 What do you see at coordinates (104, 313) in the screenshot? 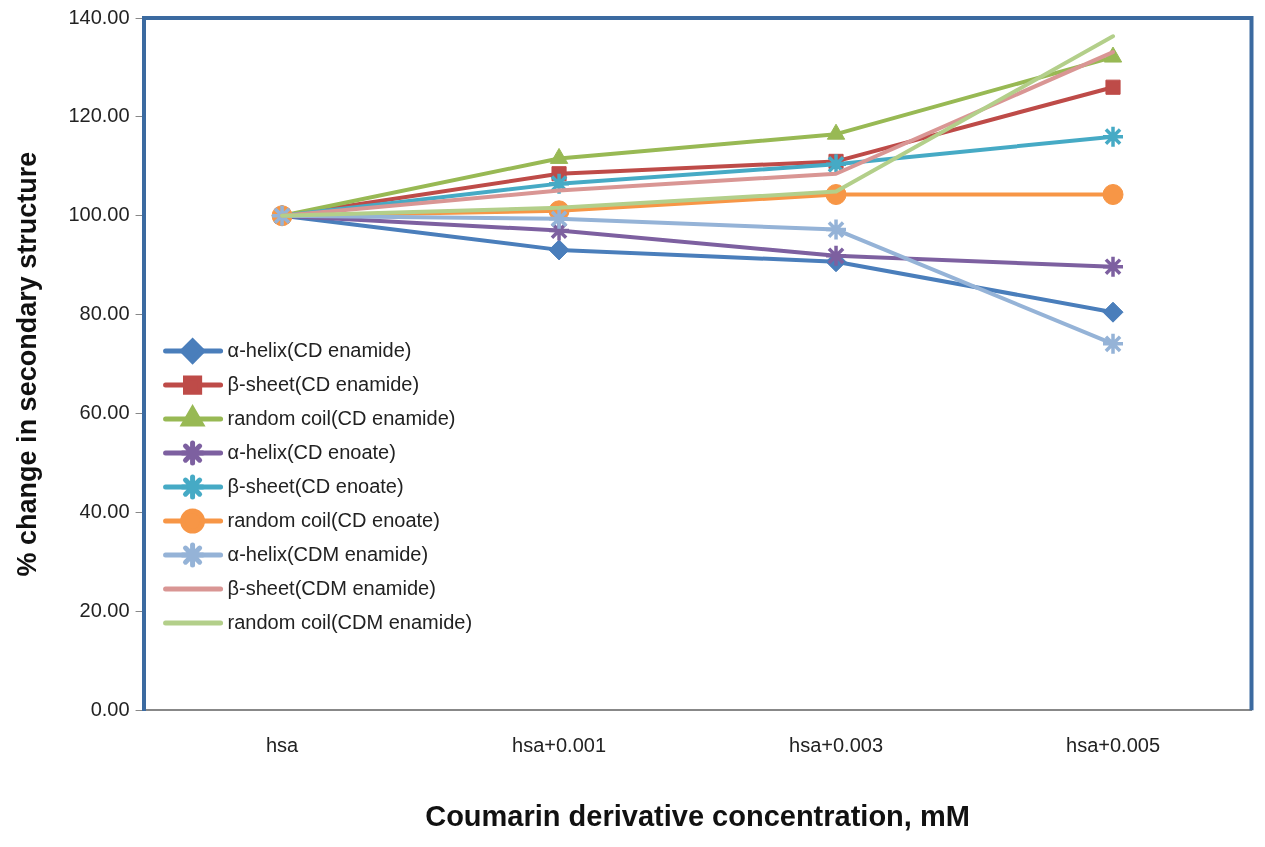
I see `y-tick-label: 80.00` at bounding box center [104, 313].